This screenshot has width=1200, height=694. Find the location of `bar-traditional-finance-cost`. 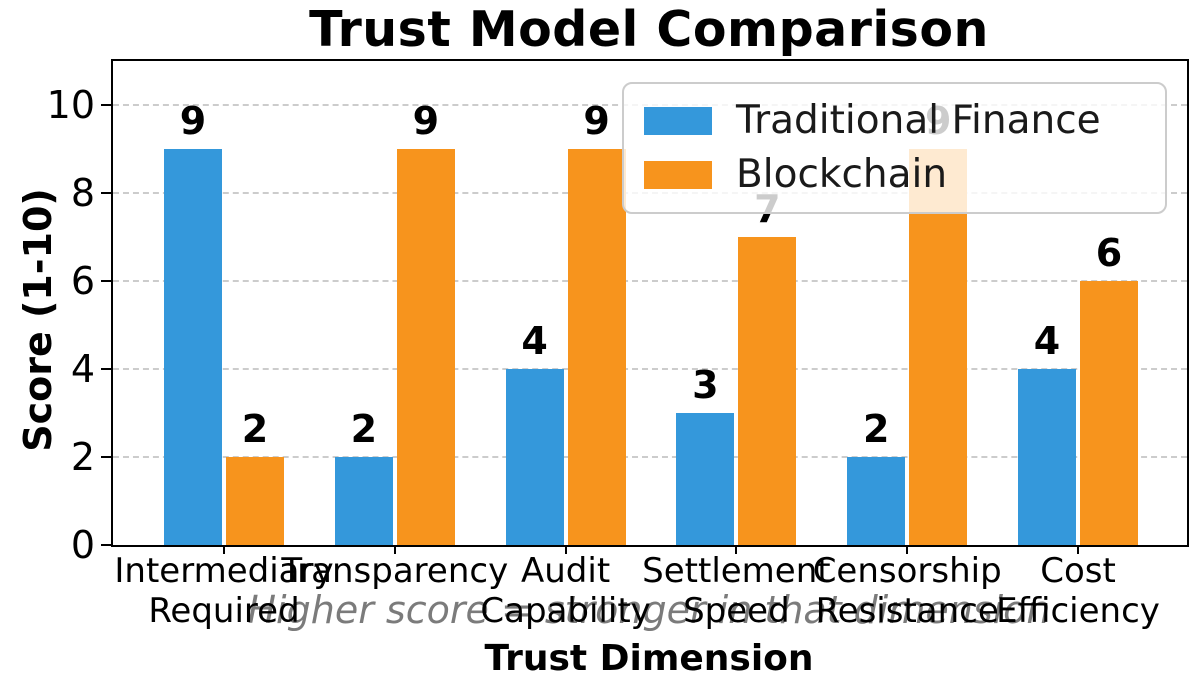

bar-traditional-finance-cost is located at coordinates (1047, 457).